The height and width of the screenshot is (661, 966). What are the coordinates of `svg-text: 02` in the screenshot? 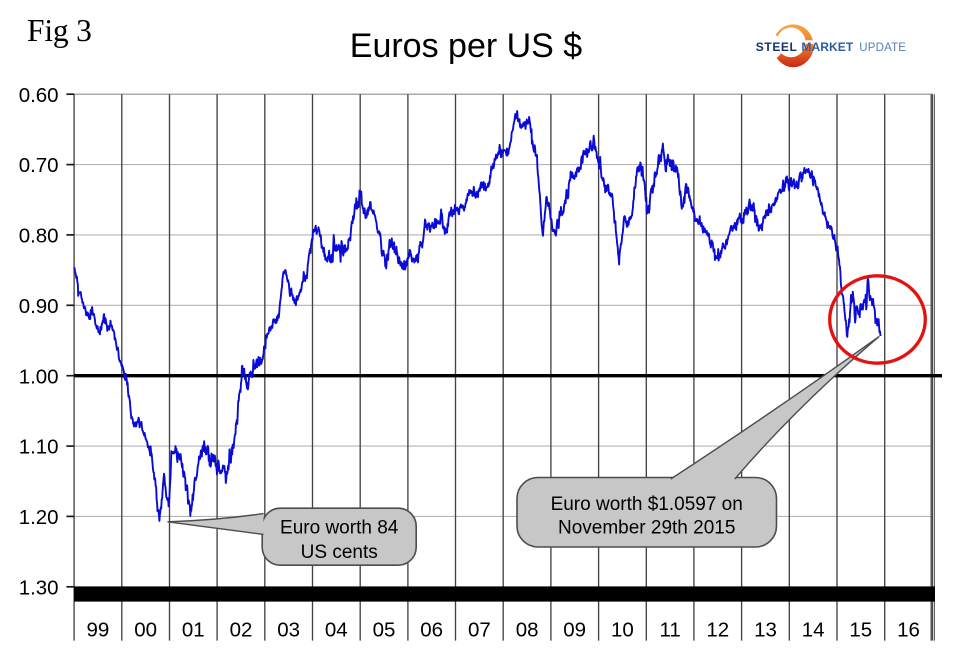 It's located at (241, 630).